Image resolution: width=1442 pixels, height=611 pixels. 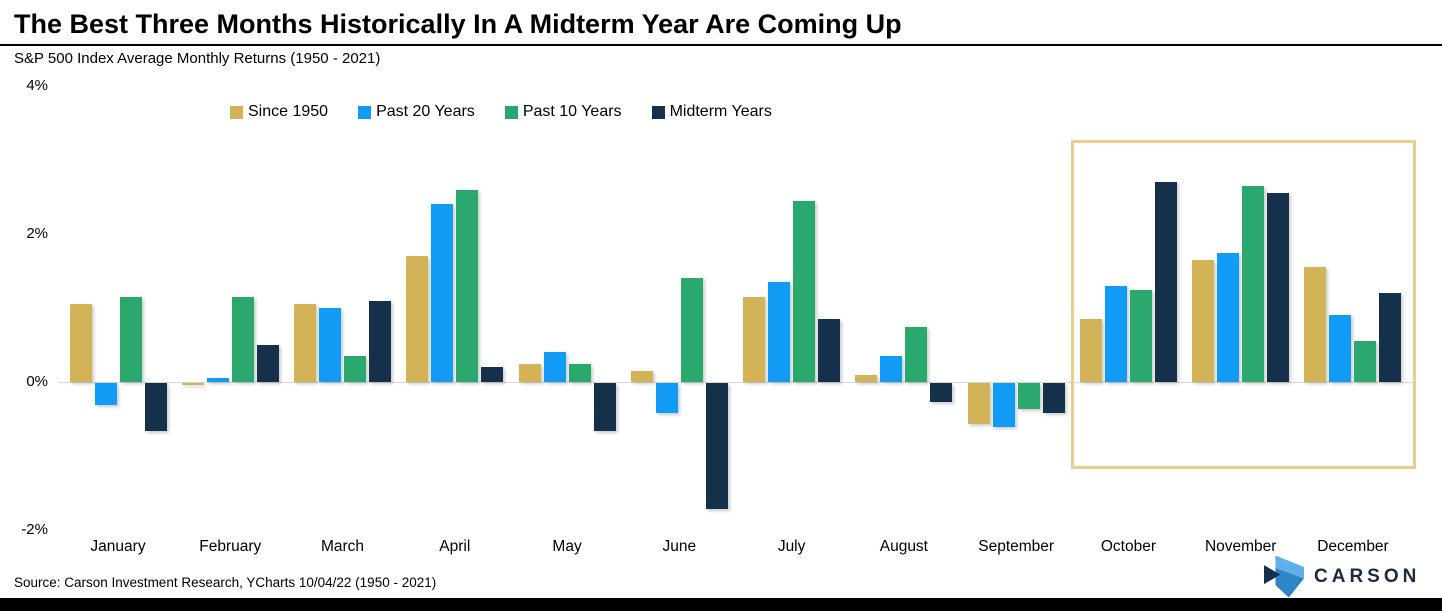 I want to click on bar-since-1950-april, so click(x=417, y=319).